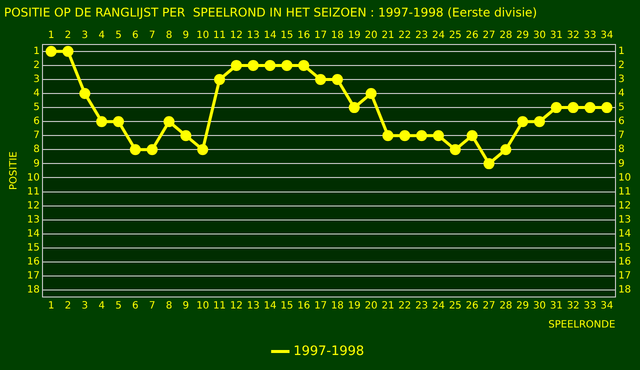 The width and height of the screenshot is (640, 370). What do you see at coordinates (68, 306) in the screenshot?
I see `x2-tick-label: 2` at bounding box center [68, 306].